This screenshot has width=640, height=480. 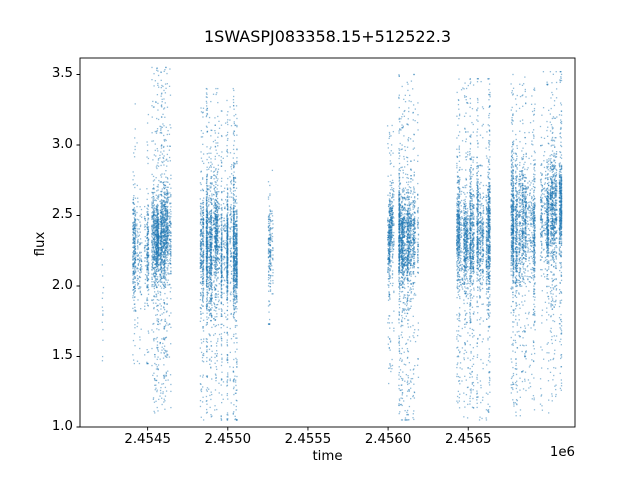 I want to click on y-axis-label: flux, so click(x=40, y=243).